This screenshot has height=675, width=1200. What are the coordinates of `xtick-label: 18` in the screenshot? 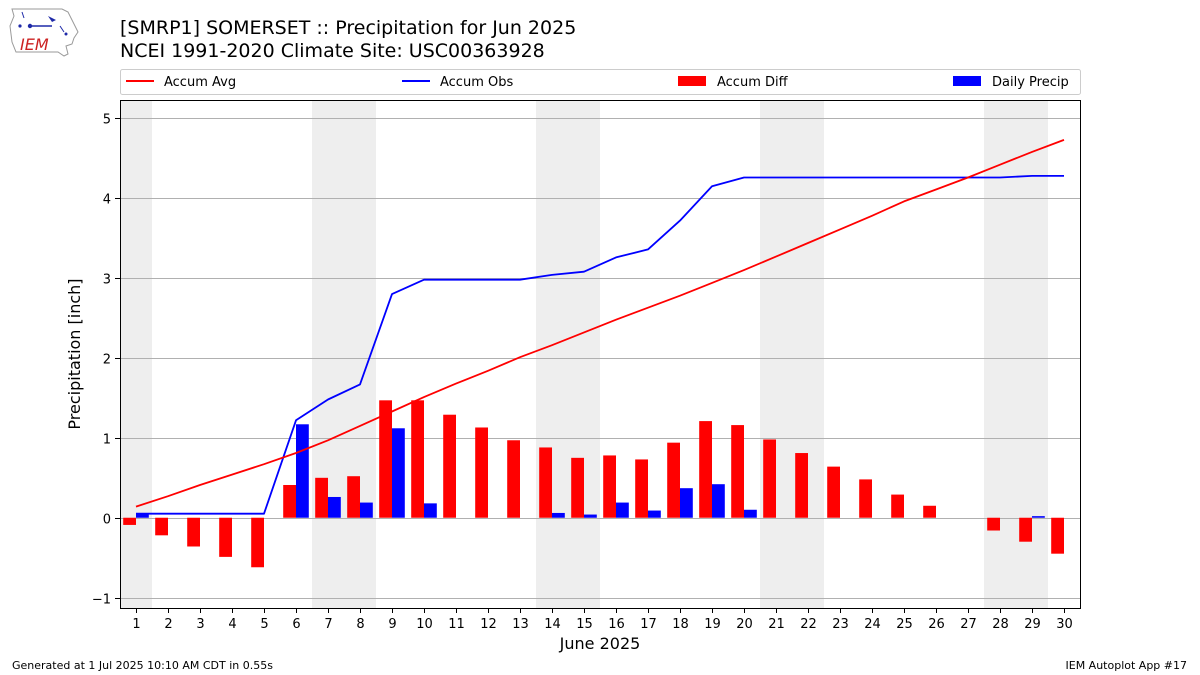 It's located at (680, 624).